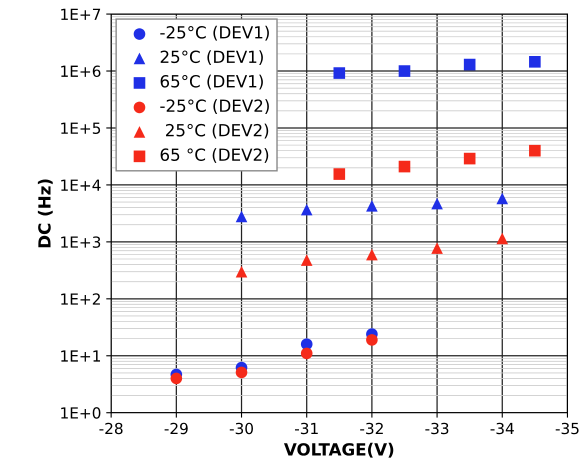 The image size is (585, 469). I want to click on x-tick-label: -30, so click(241, 428).